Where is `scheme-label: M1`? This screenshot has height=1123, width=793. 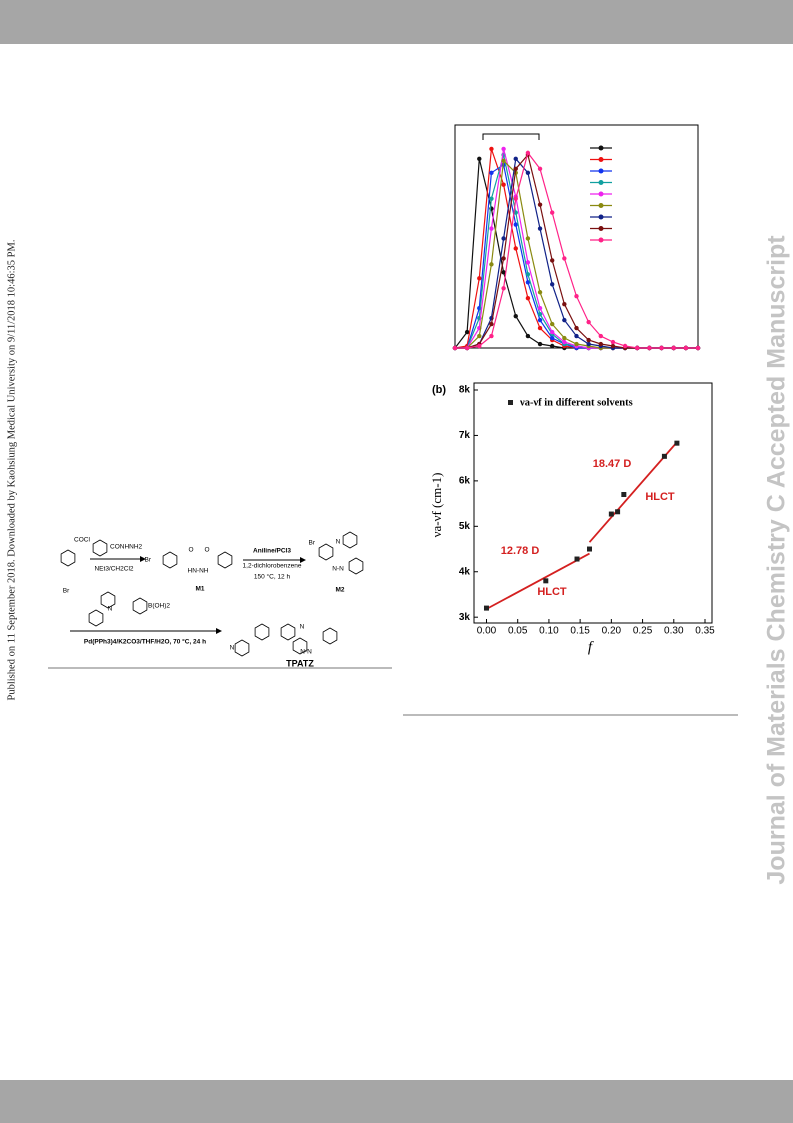 scheme-label: M1 is located at coordinates (199, 589).